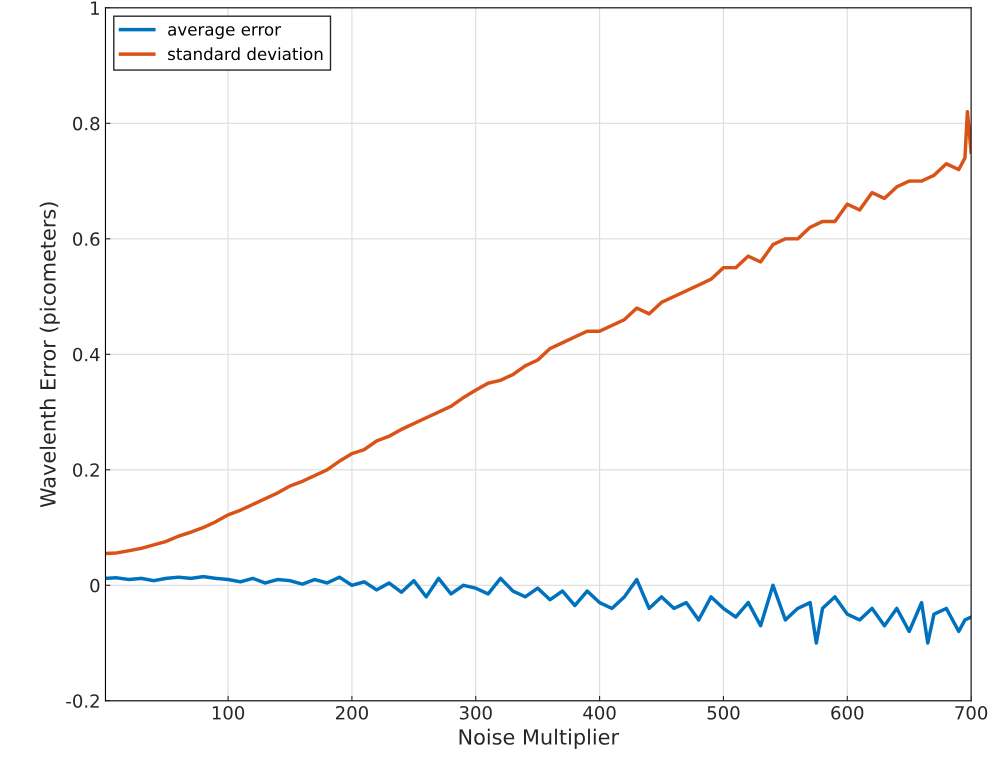  I want to click on legend-label: average error, so click(225, 32).